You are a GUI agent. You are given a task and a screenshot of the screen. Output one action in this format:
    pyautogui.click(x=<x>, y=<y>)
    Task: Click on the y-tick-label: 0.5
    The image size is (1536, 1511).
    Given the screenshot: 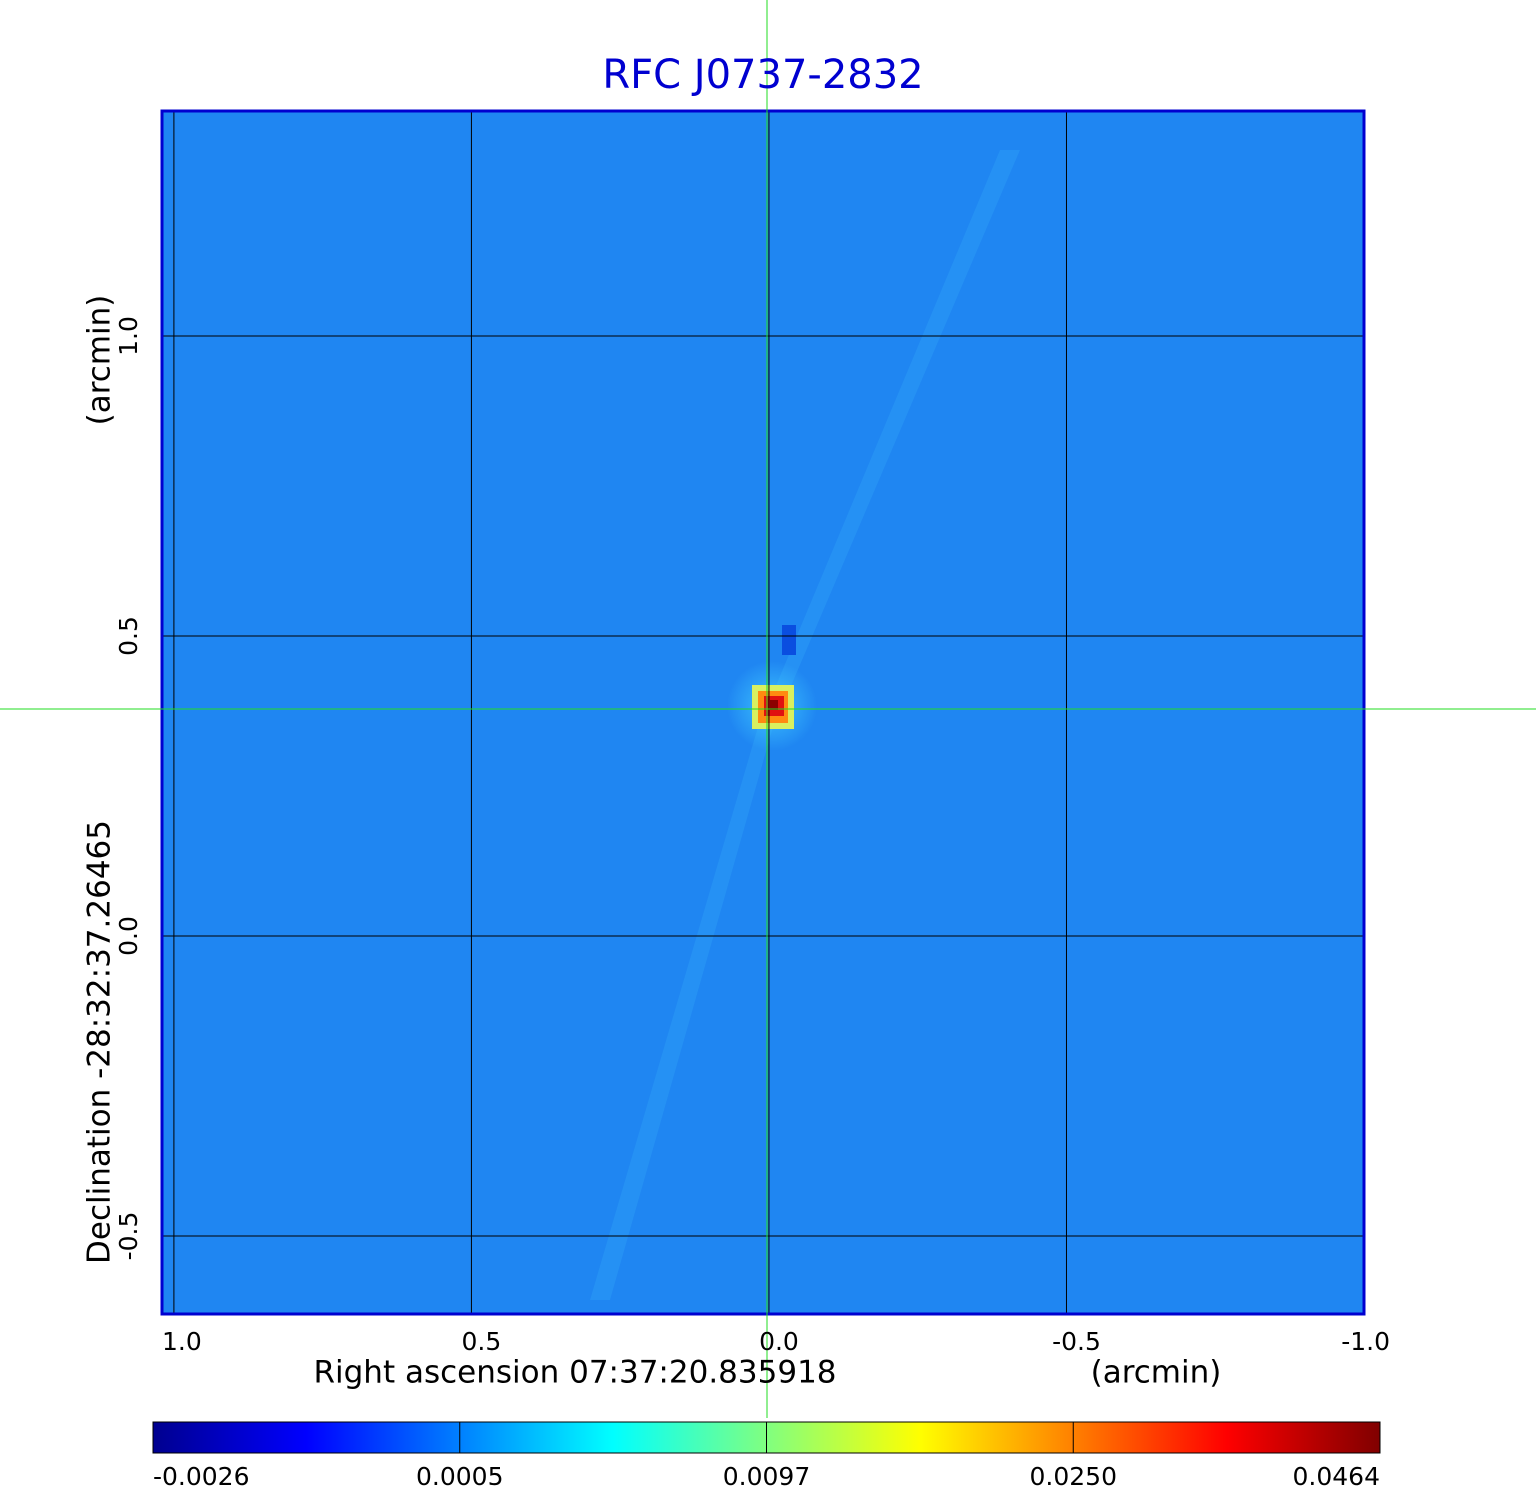 What is the action you would take?
    pyautogui.click(x=128, y=636)
    